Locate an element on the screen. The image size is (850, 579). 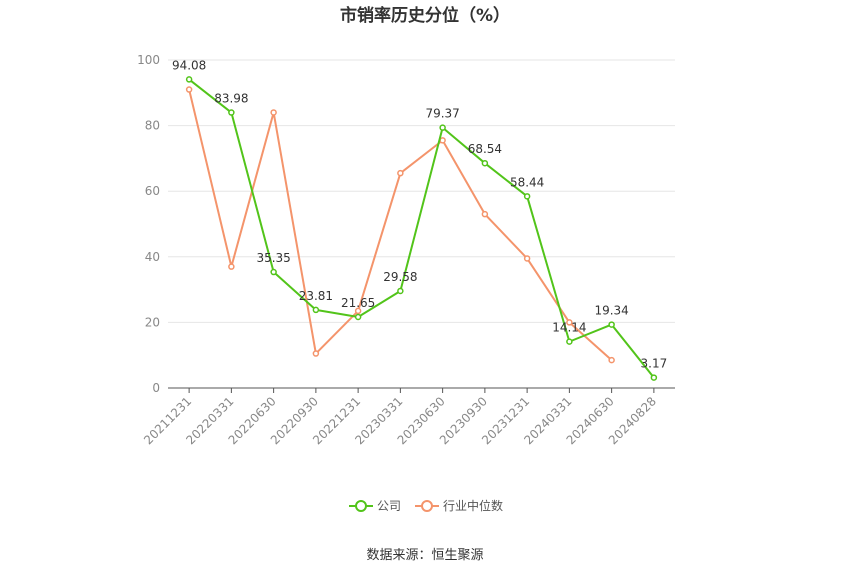
data-label: 19.34 is located at coordinates (611, 311).